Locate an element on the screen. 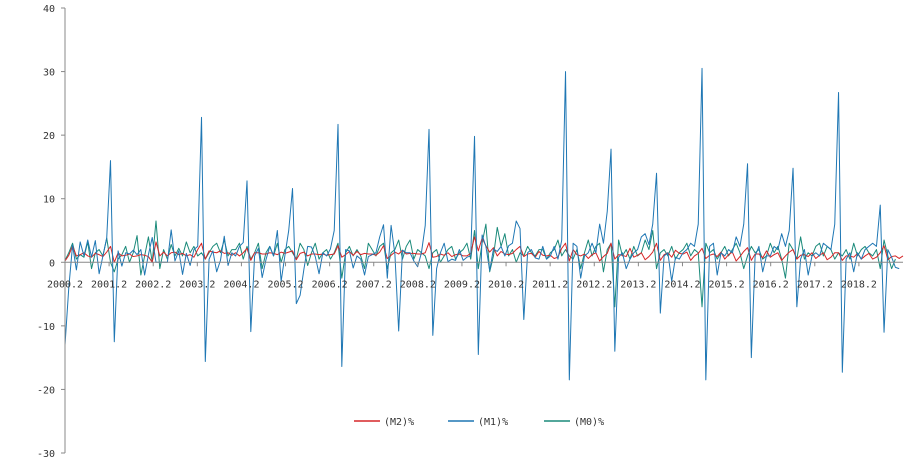 Image resolution: width=921 pixels, height=466 pixels. x-tick-label: 2016.2 is located at coordinates (771, 284).